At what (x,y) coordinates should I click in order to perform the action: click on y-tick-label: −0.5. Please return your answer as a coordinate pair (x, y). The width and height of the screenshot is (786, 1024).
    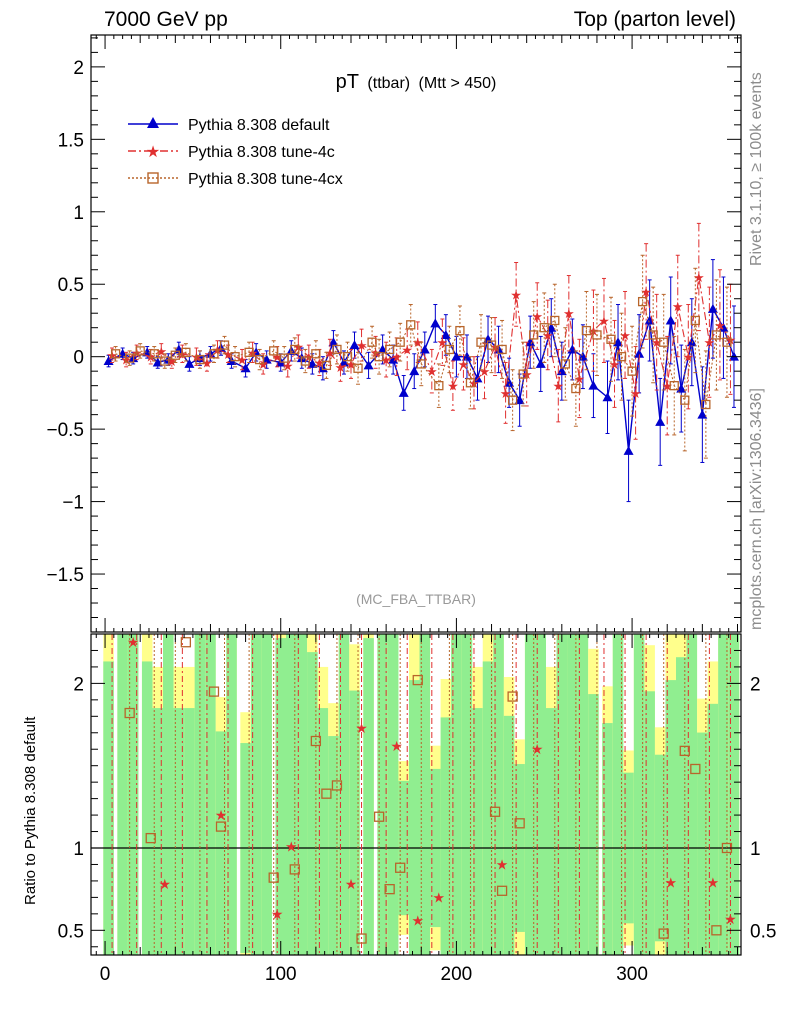
    Looking at the image, I should click on (65, 430).